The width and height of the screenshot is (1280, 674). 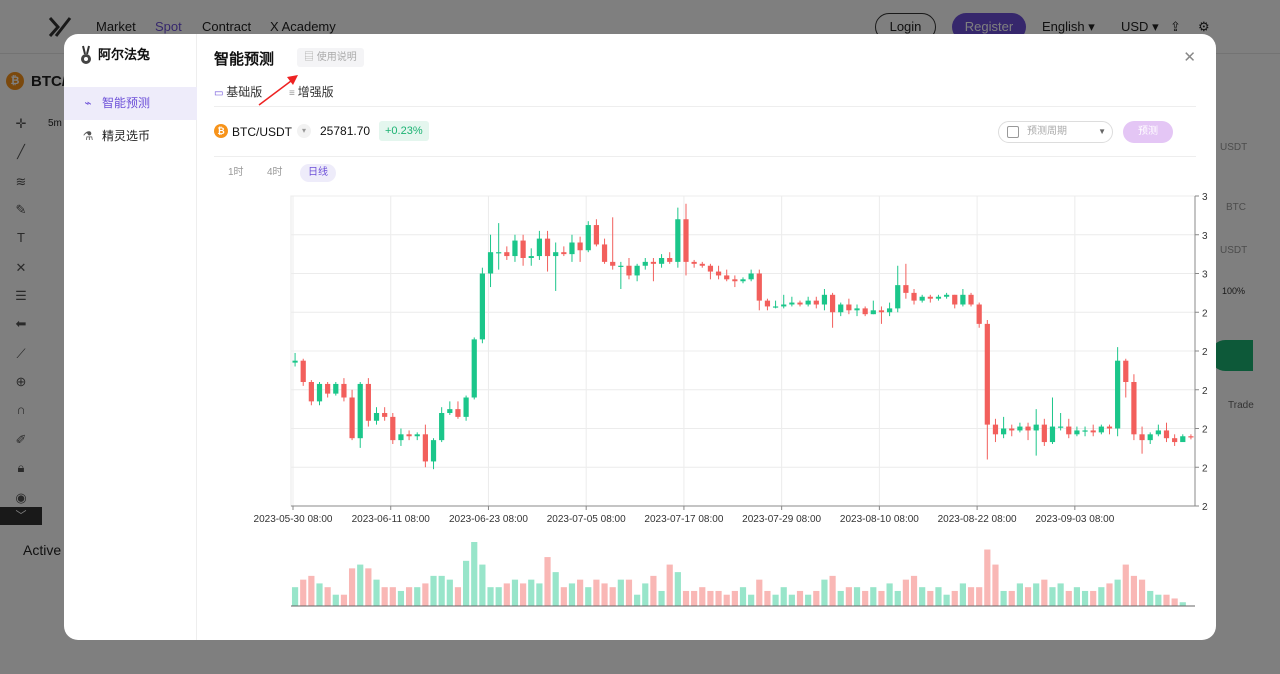 I want to click on howto-button: ▤ 使用说明, so click(x=330, y=57).